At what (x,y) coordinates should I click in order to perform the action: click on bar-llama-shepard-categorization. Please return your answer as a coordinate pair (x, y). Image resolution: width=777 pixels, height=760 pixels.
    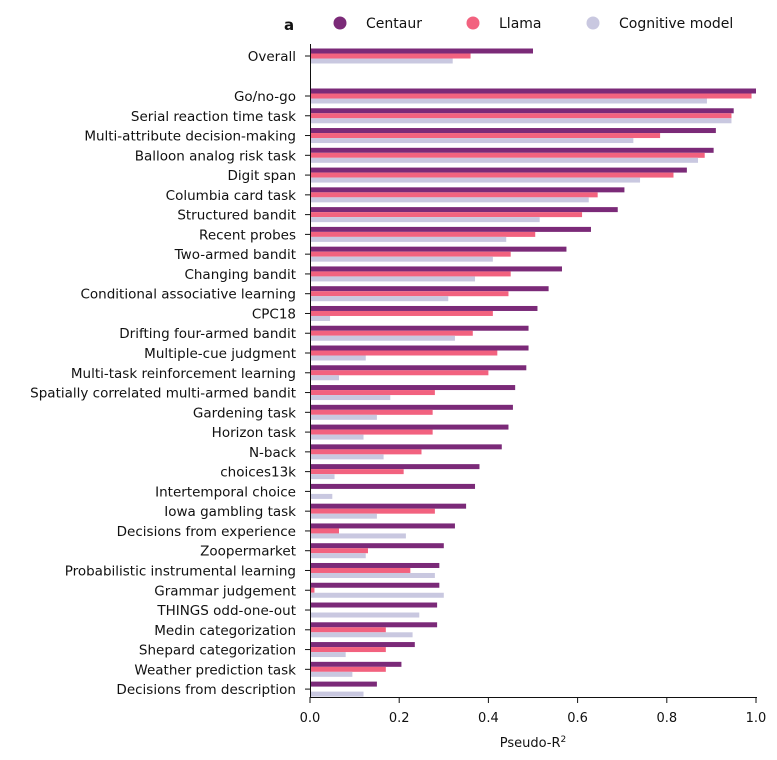
    Looking at the image, I should click on (348, 650).